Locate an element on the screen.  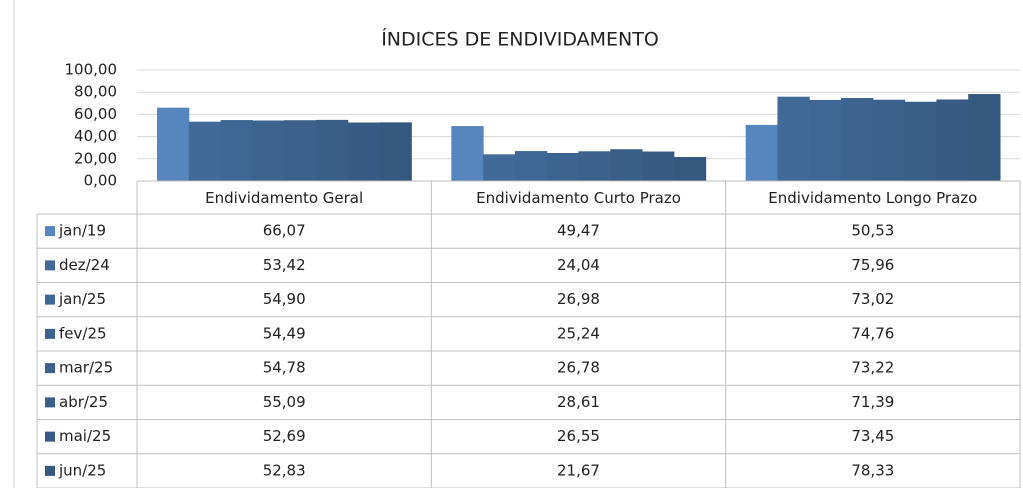
table-value: 54,90 is located at coordinates (284, 299).